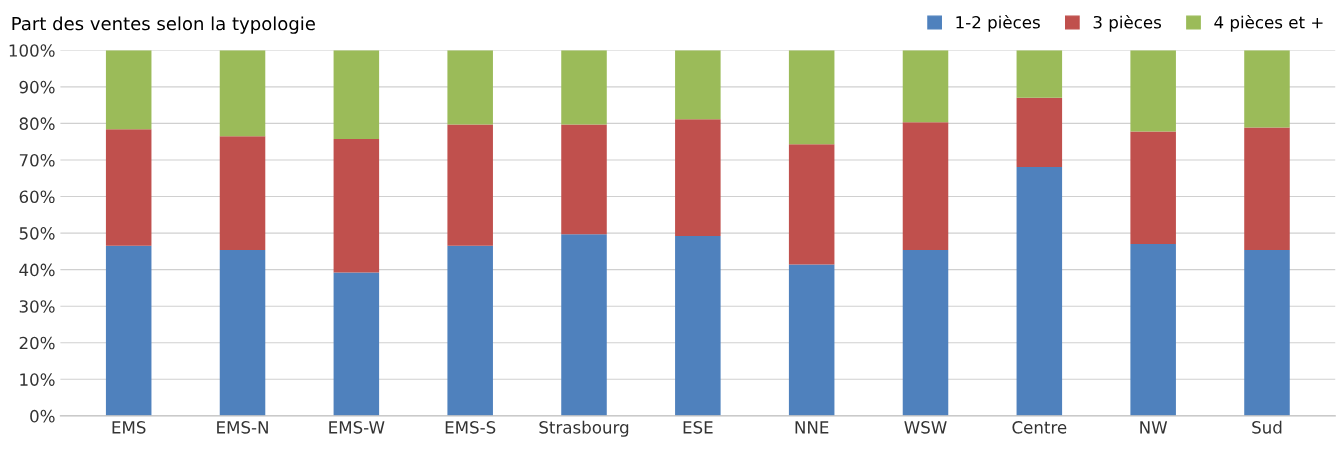 This screenshot has height=457, width=1342. What do you see at coordinates (1127, 23) in the screenshot?
I see `legend-label: 3 pièces` at bounding box center [1127, 23].